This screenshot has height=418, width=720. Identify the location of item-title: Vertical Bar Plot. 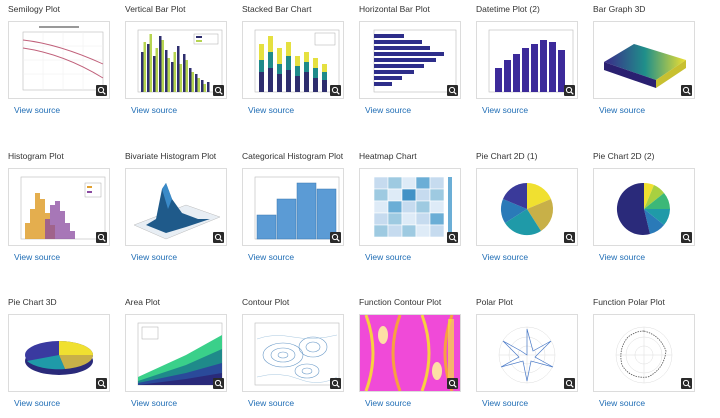
(155, 9).